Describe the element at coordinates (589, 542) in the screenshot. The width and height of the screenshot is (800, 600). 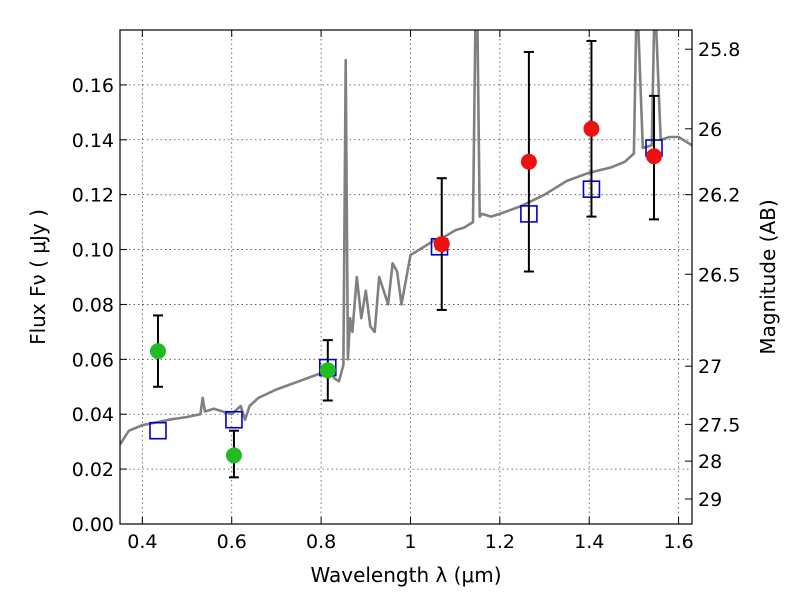
I see `x-tick-label: 1.4` at that location.